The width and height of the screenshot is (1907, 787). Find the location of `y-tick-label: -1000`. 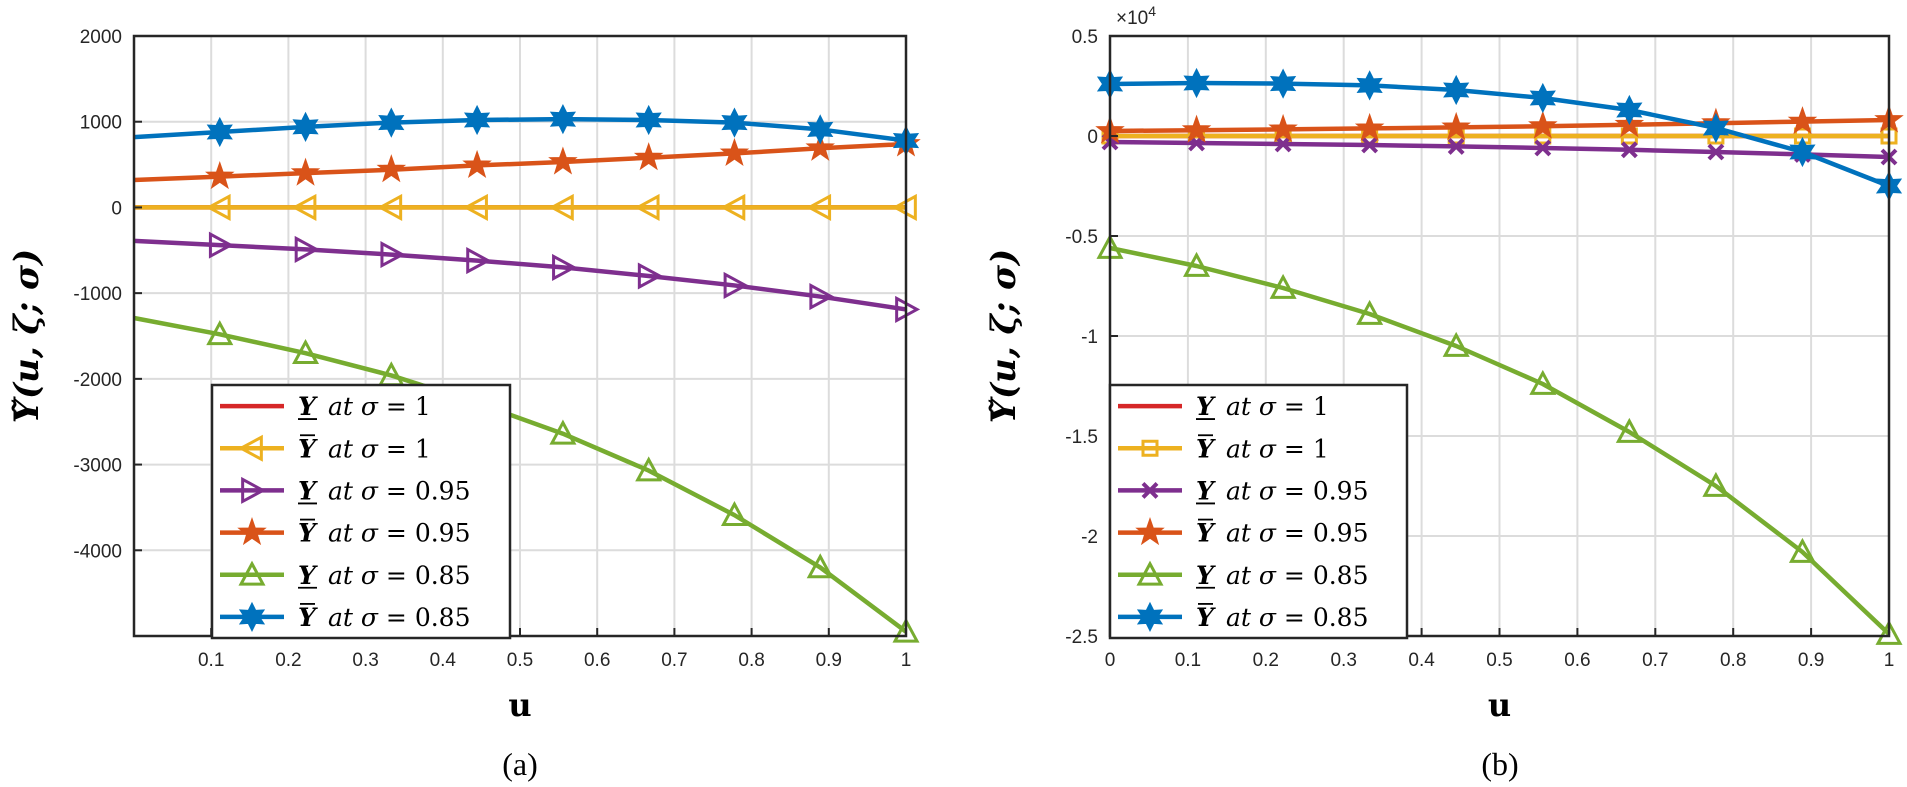

y-tick-label: -1000 is located at coordinates (97, 294).